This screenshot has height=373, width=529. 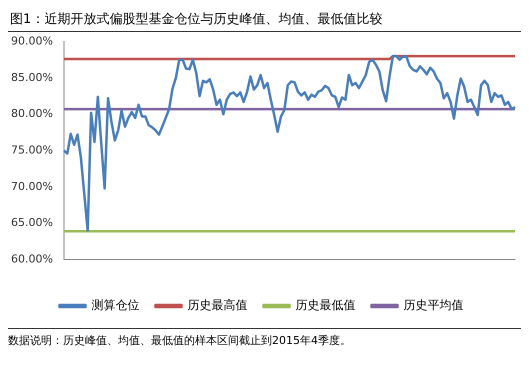 I want to click on y-tick-label: 90.00%, so click(x=31, y=41).